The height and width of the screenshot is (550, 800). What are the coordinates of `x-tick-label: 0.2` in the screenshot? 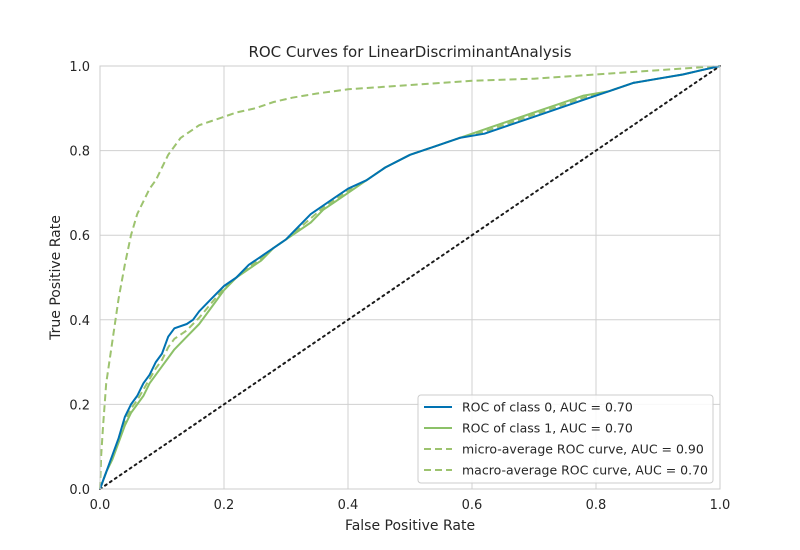 It's located at (224, 505).